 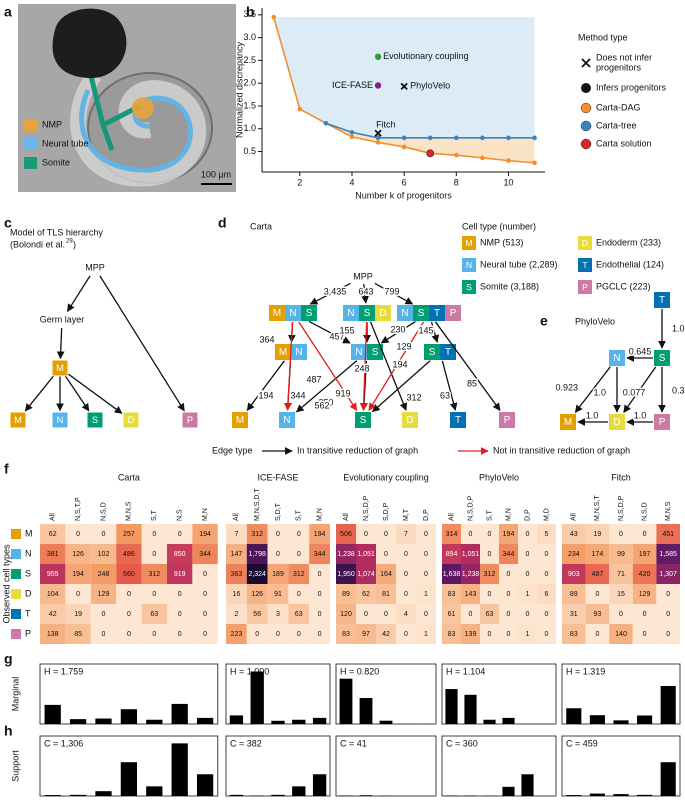 What do you see at coordinates (452, 534) in the screenshot?
I see `cell-value: 314` at bounding box center [452, 534].